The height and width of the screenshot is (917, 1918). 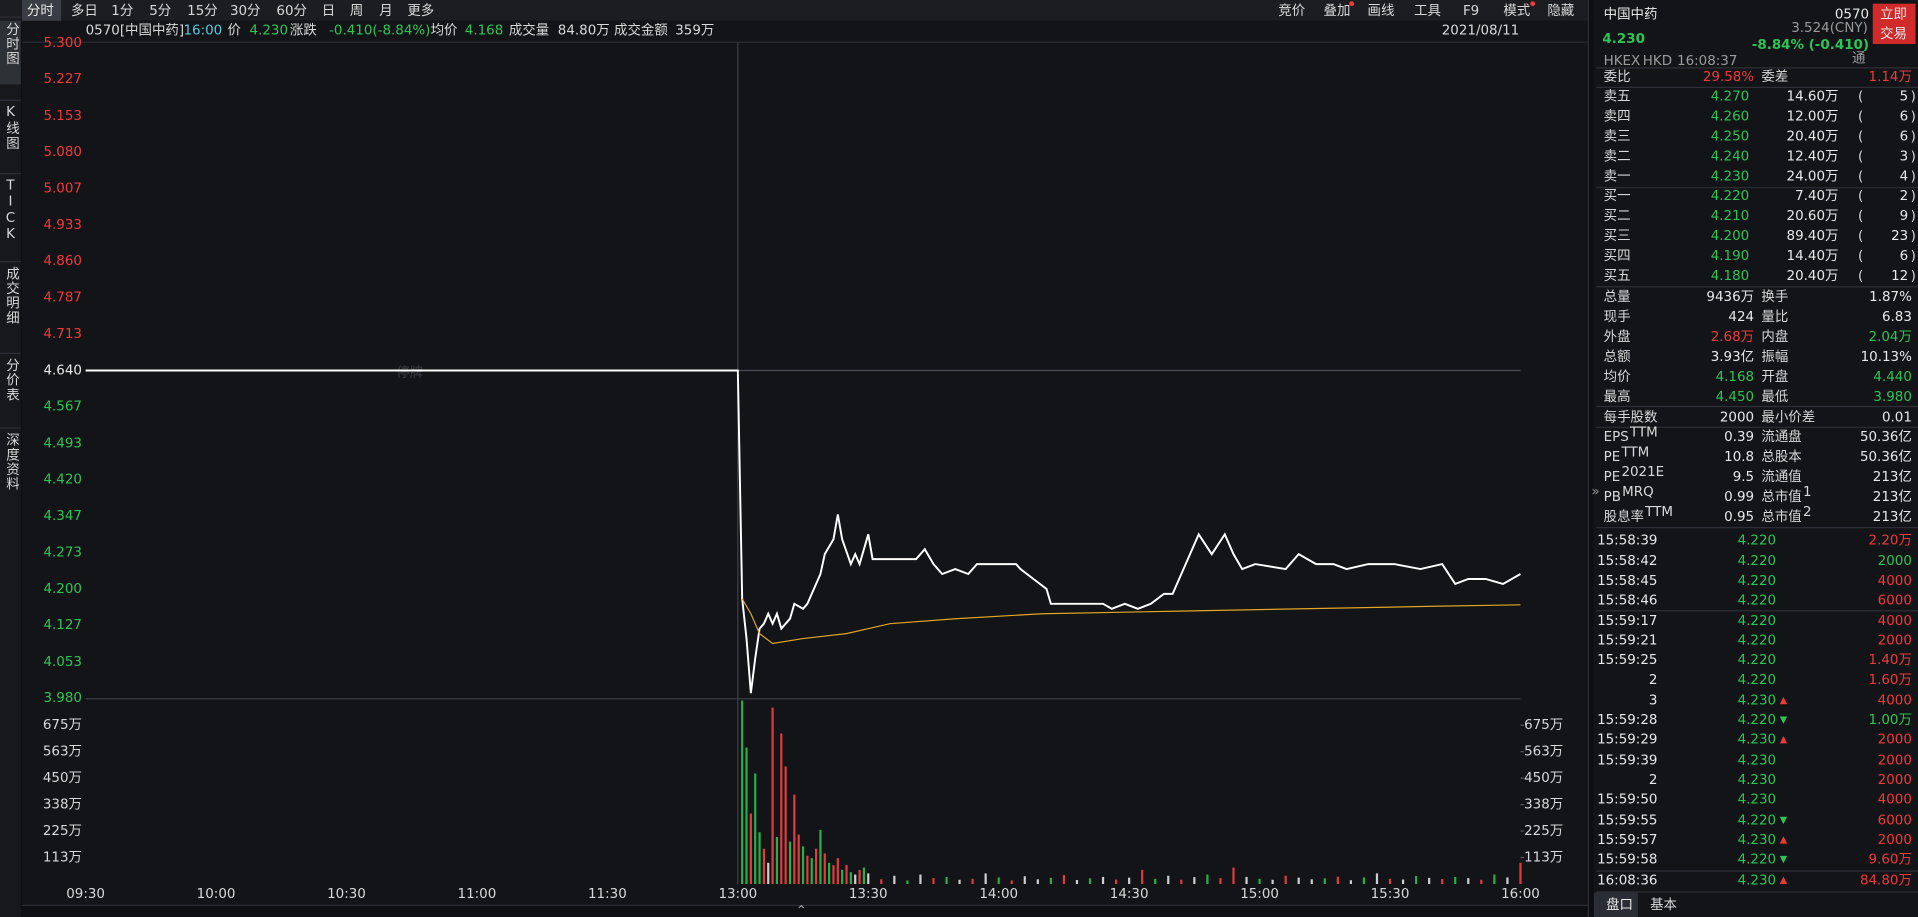 I want to click on toolbar-tool: F9, so click(x=1471, y=11).